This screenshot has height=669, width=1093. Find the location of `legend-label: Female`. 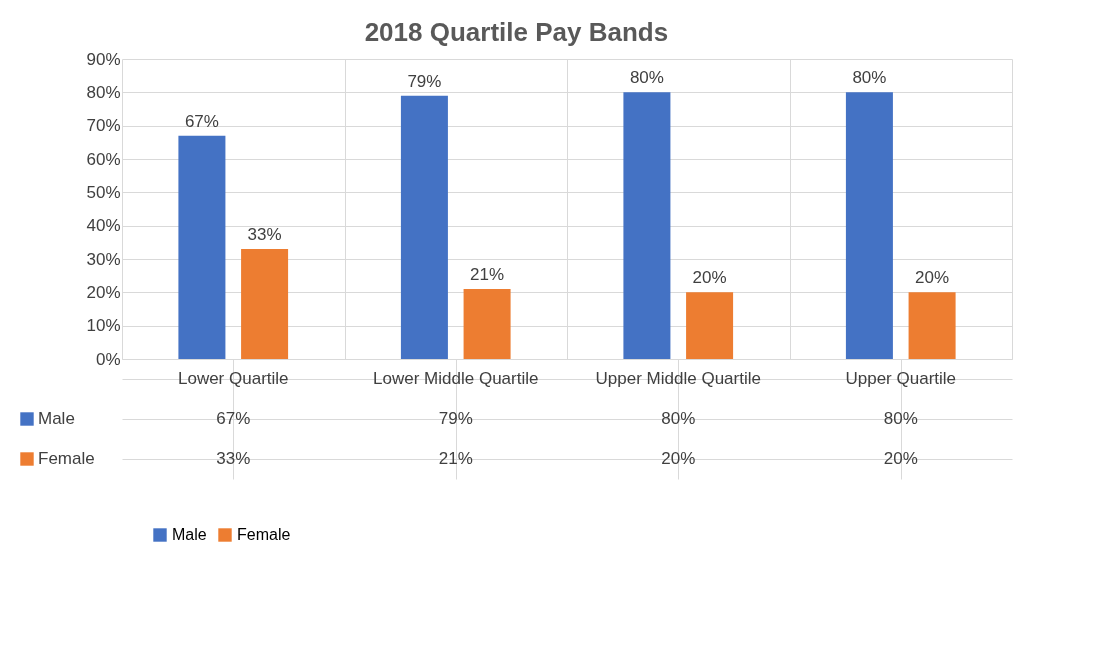

legend-label: Female is located at coordinates (264, 534).